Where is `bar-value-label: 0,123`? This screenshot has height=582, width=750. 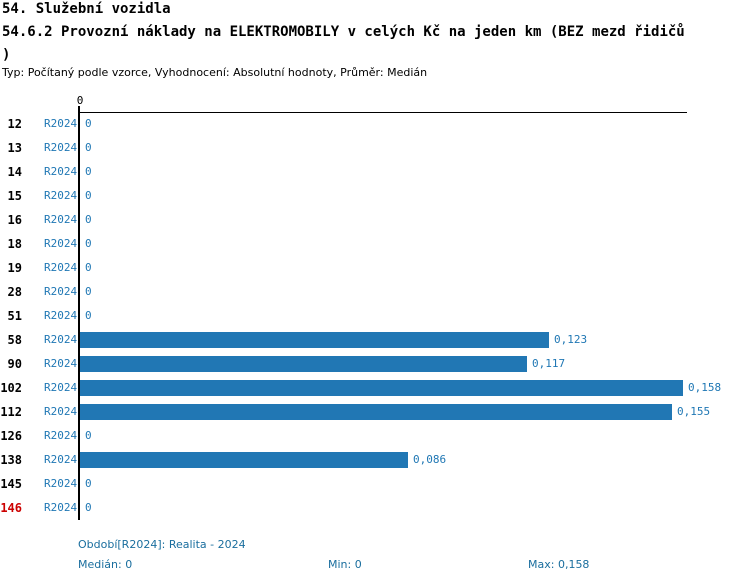
bar-value-label: 0,123 is located at coordinates (571, 339).